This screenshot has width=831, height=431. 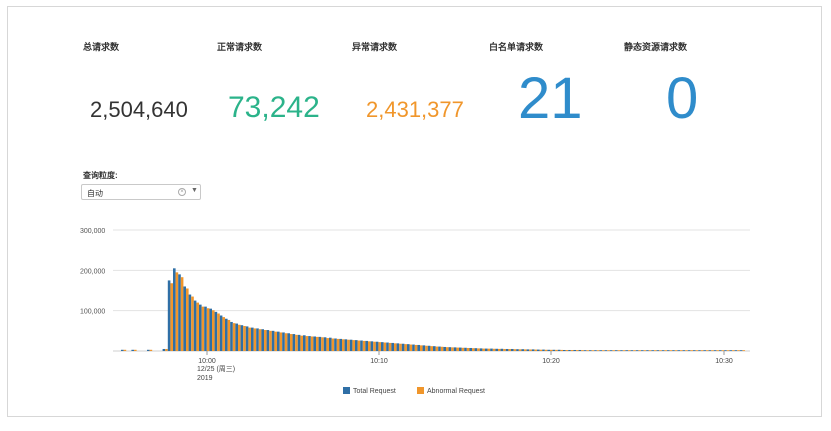 What do you see at coordinates (141, 192) in the screenshot?
I see `granularity-select: 自动 × ▼` at bounding box center [141, 192].